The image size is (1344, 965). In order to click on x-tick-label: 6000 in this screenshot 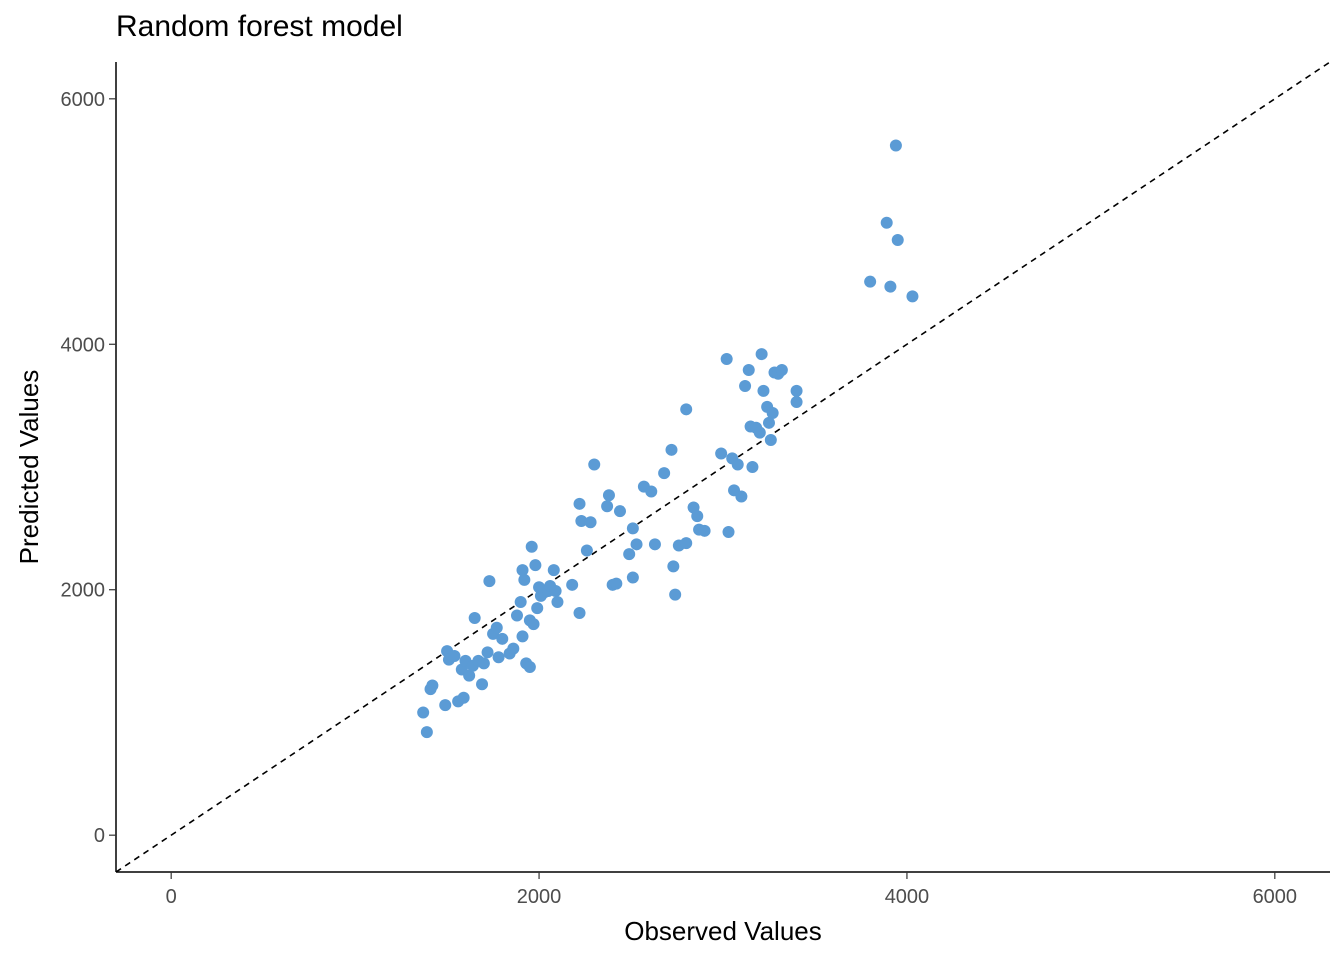, I will do `click(1275, 897)`.